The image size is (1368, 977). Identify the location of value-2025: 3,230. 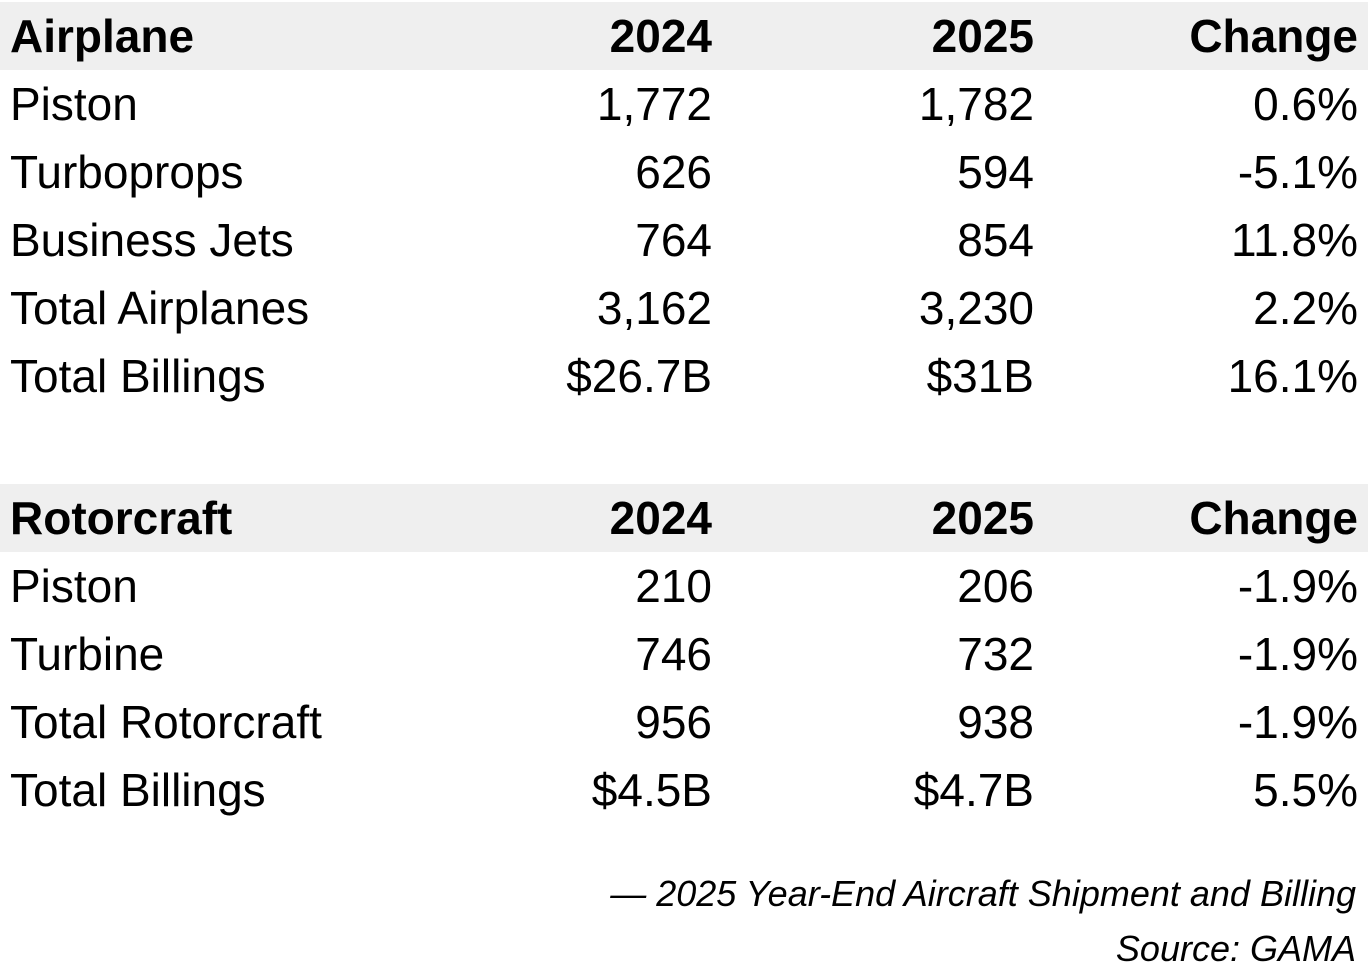
(976, 308).